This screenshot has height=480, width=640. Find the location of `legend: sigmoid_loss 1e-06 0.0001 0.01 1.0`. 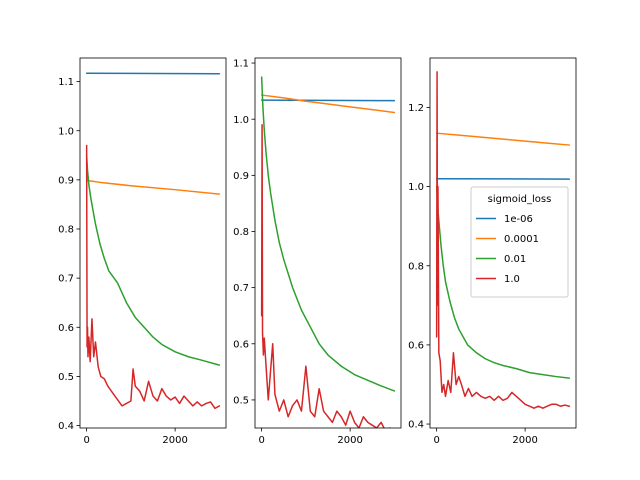

legend: sigmoid_loss 1e-06 0.0001 0.01 1.0 is located at coordinates (519, 242).